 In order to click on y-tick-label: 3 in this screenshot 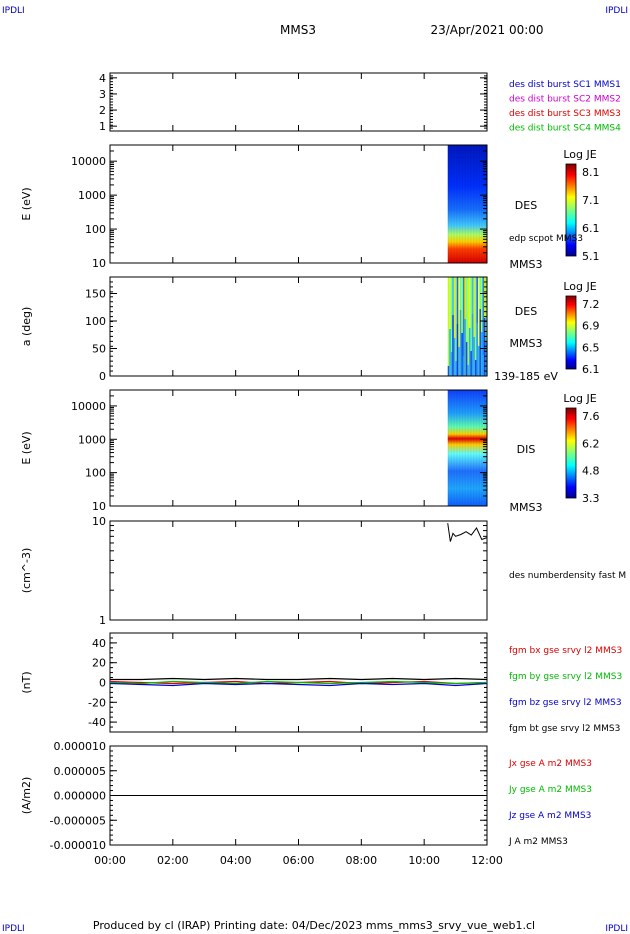, I will do `click(102, 94)`.